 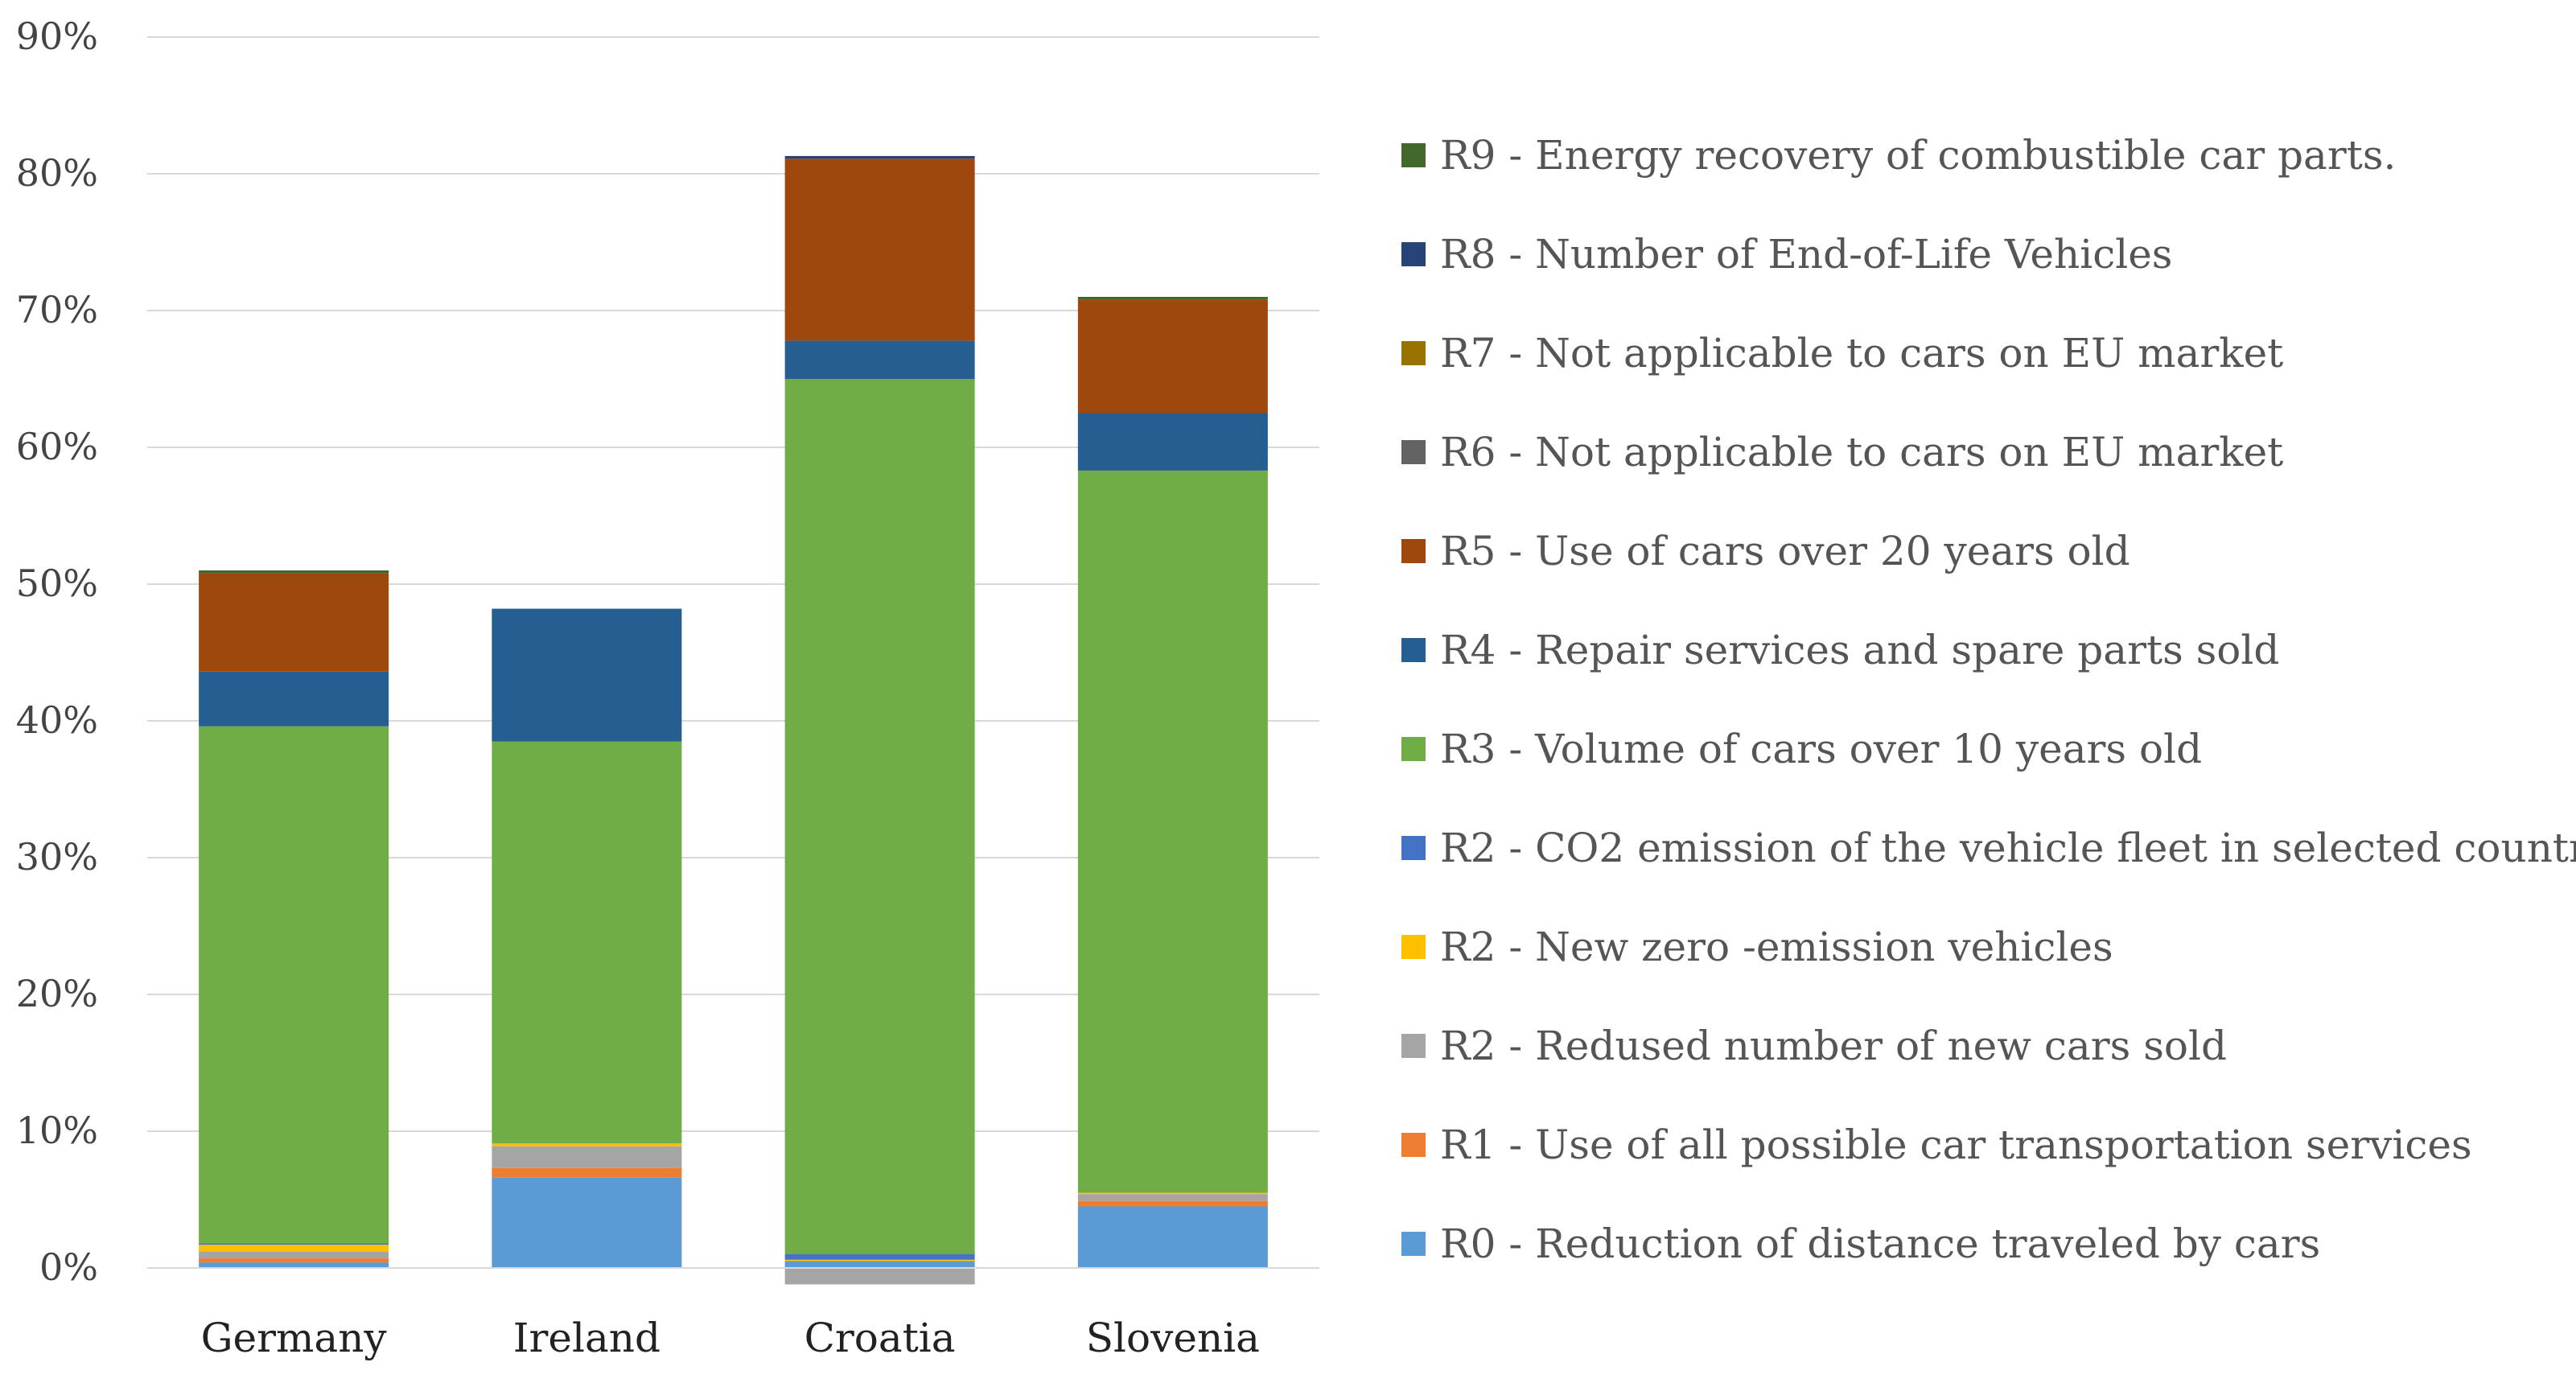 I want to click on bar-stack-ireland, so click(x=587, y=938).